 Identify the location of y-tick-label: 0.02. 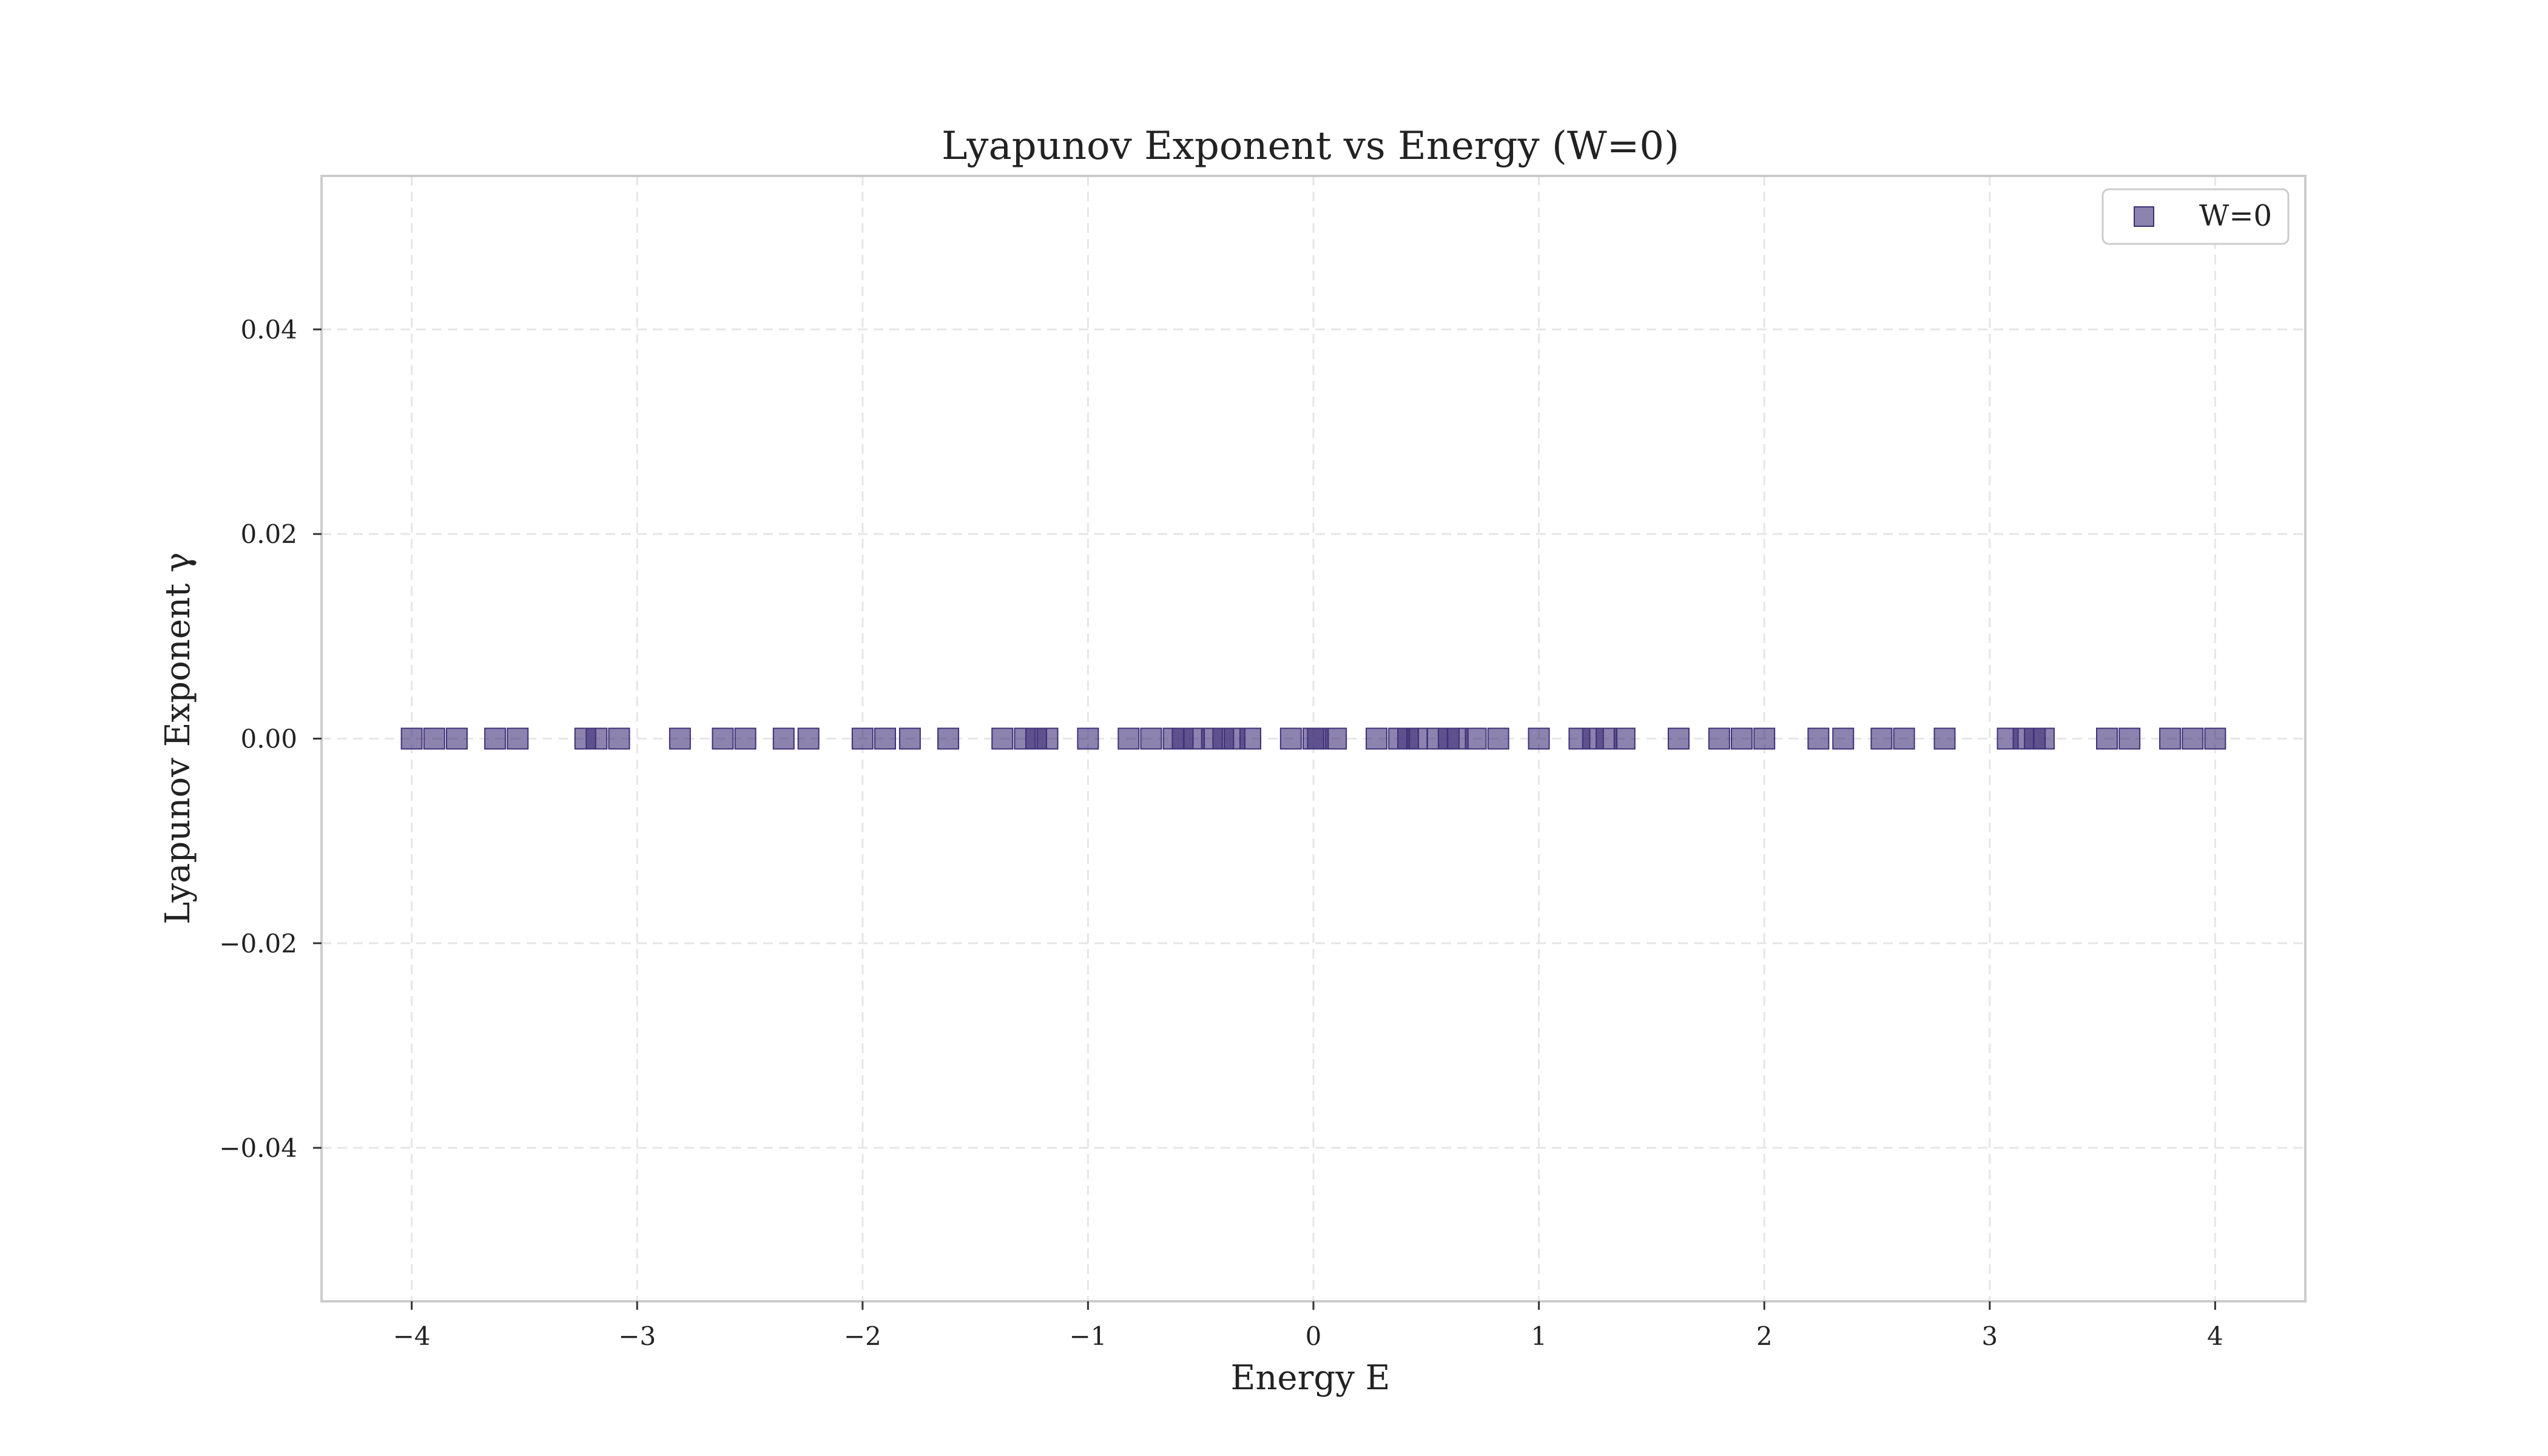
(268, 534).